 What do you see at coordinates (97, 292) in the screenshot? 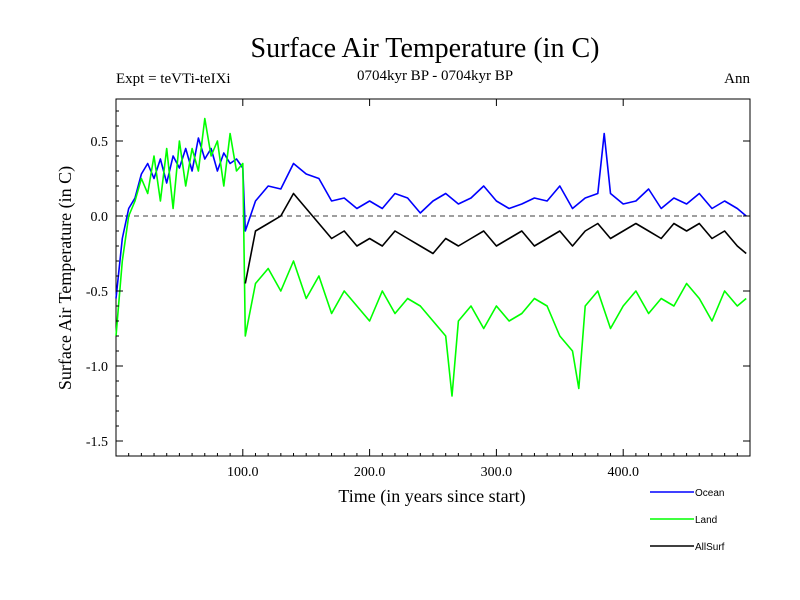
I see `y-tick-label: -0.5` at bounding box center [97, 292].